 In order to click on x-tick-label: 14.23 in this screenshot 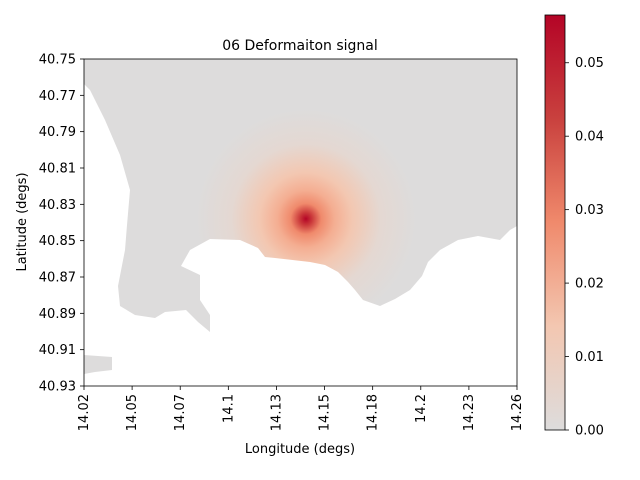, I will do `click(469, 412)`.